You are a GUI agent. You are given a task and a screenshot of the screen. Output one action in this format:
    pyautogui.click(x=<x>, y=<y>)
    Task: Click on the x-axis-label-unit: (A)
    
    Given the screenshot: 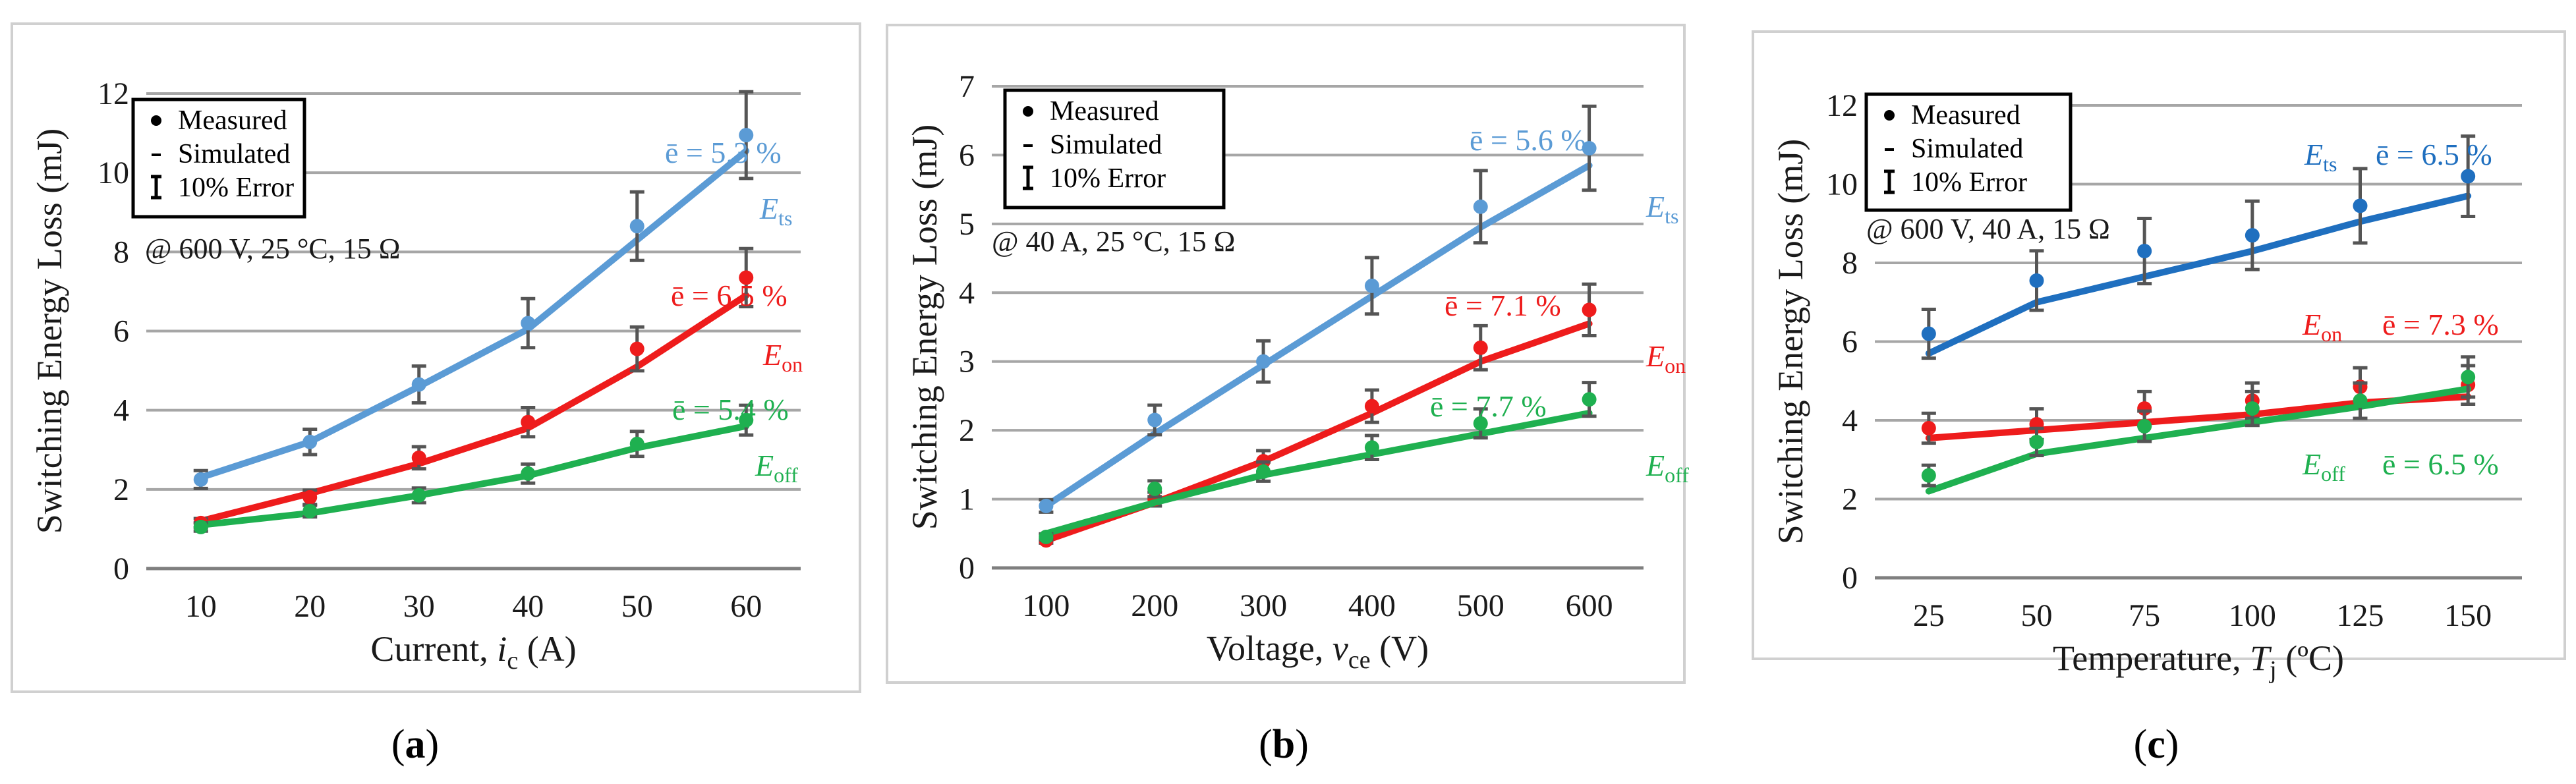 What is the action you would take?
    pyautogui.click(x=547, y=649)
    